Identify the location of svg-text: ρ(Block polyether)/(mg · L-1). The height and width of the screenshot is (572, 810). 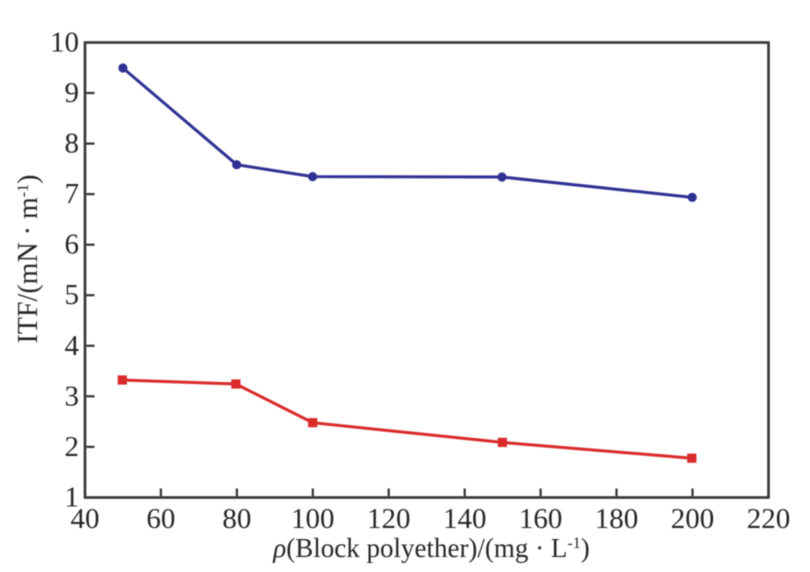
(430, 548).